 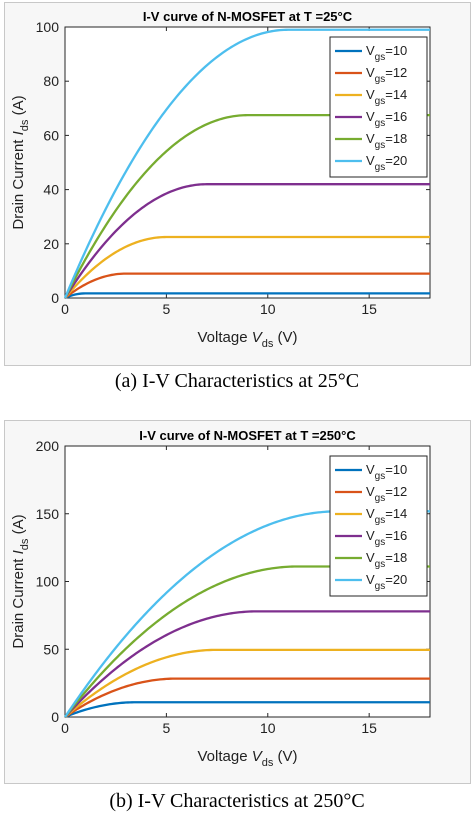 What do you see at coordinates (51, 81) in the screenshot?
I see `y-tick-label: 80` at bounding box center [51, 81].